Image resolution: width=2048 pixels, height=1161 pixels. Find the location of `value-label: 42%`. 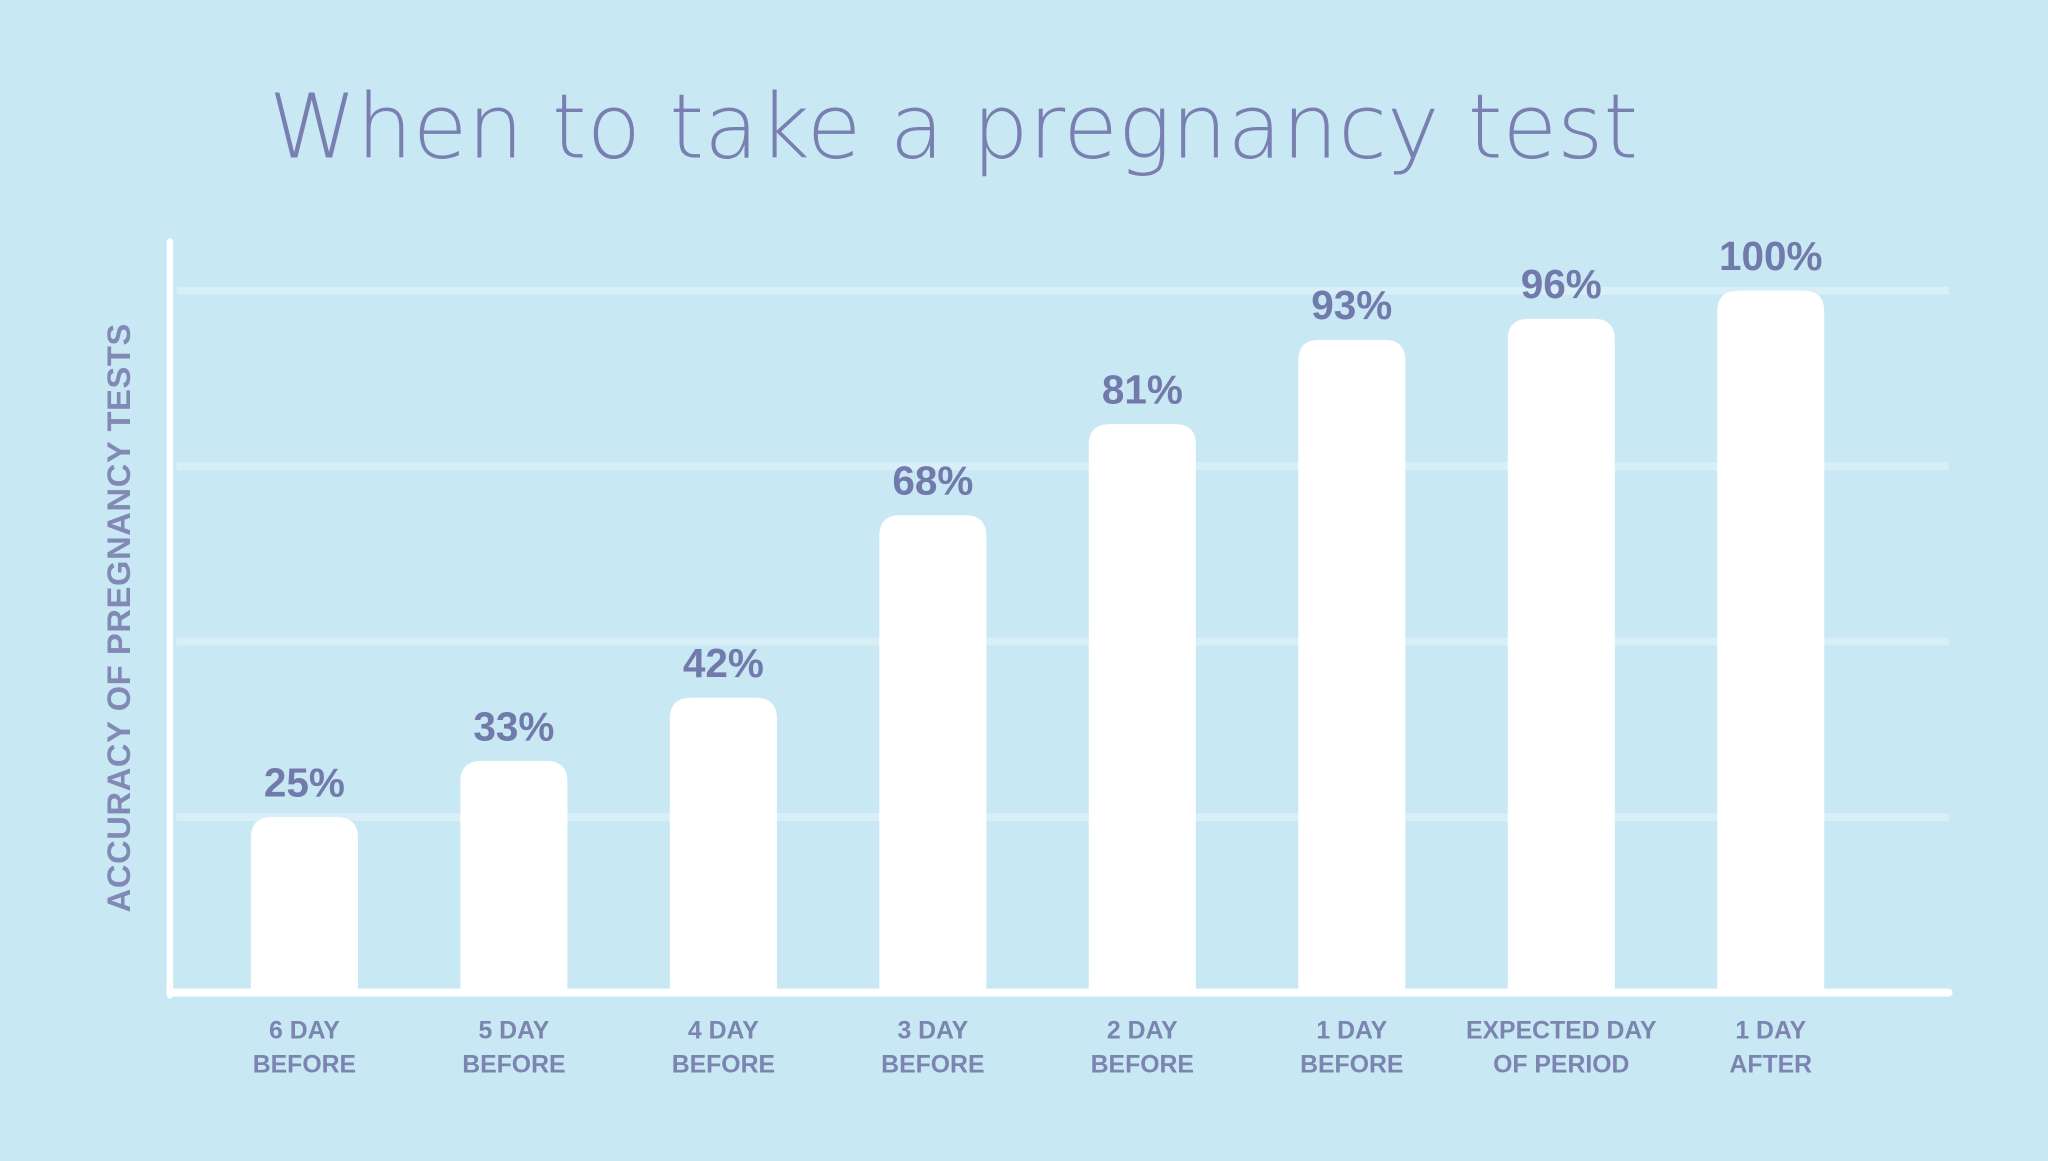

value-label: 42% is located at coordinates (723, 663).